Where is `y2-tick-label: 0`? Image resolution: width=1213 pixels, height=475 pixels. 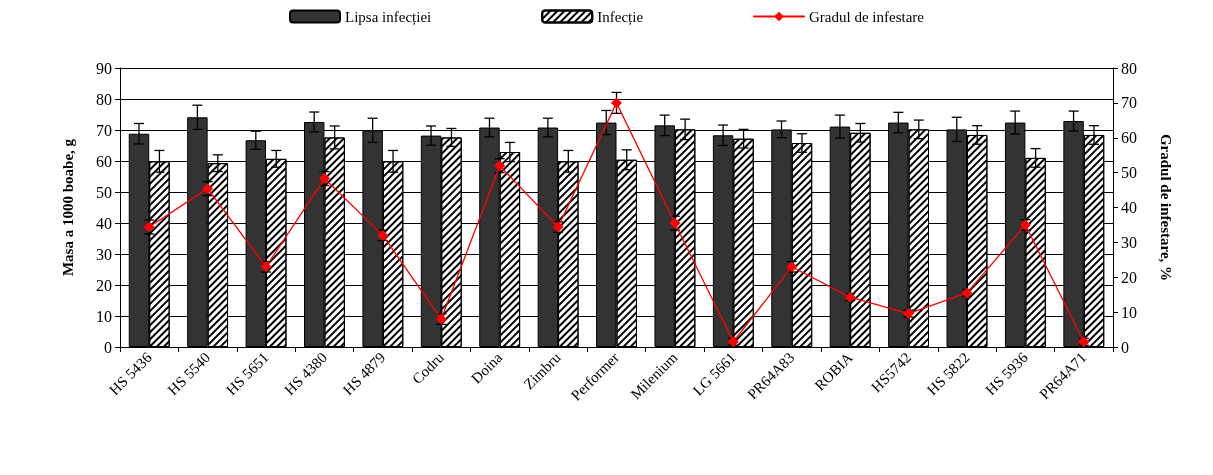
y2-tick-label: 0 is located at coordinates (1125, 347).